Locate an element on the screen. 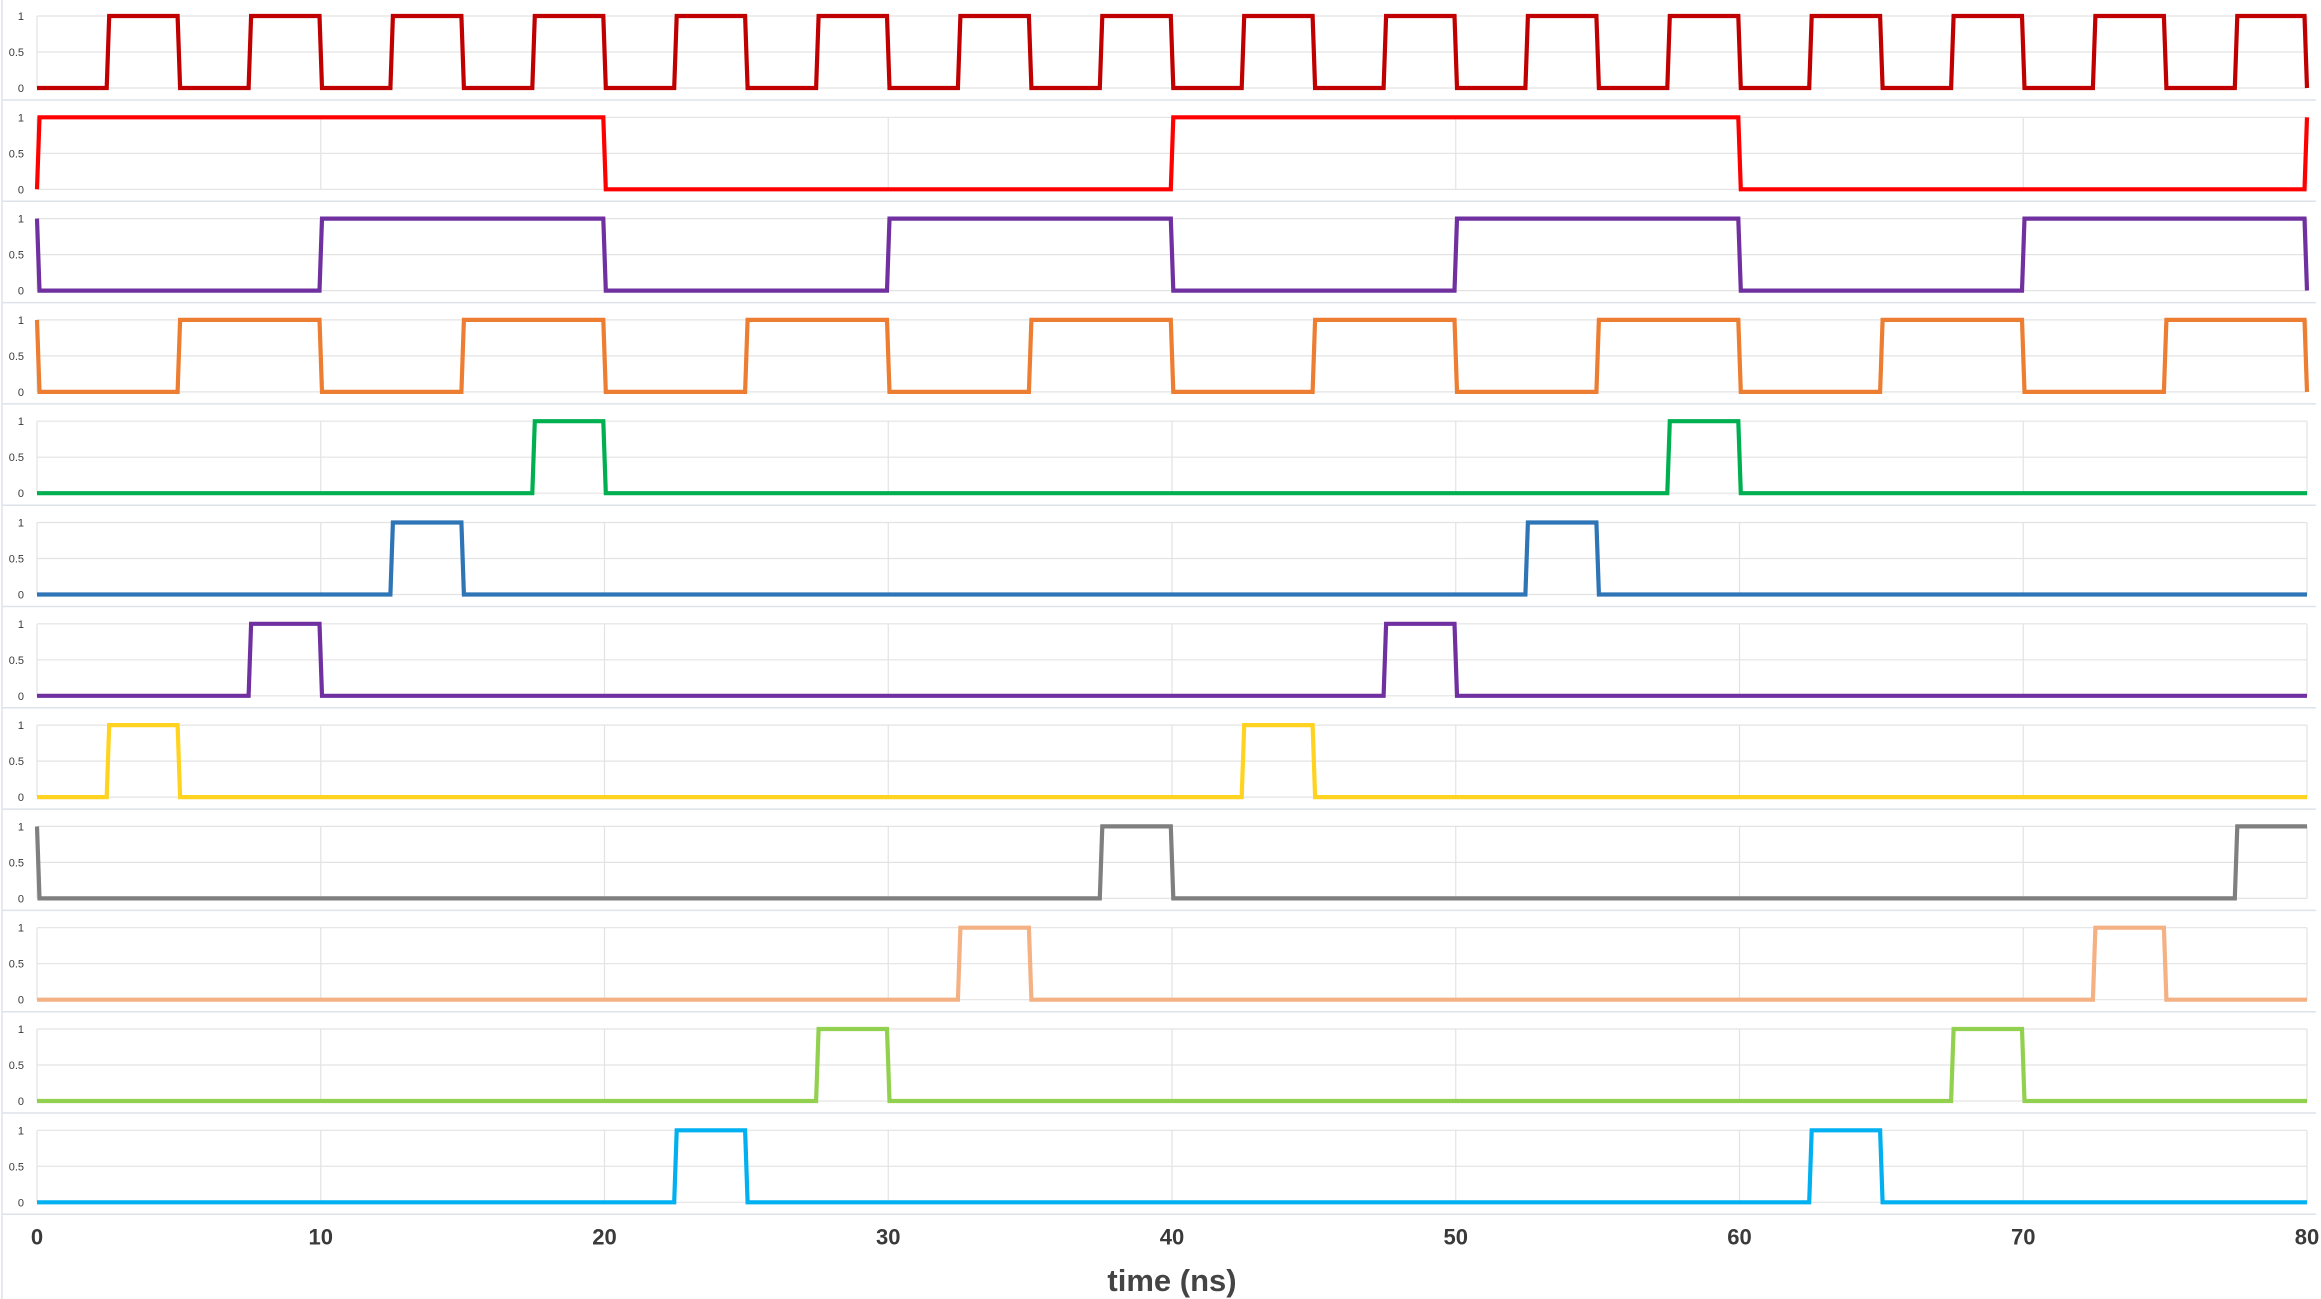 This screenshot has width=2321, height=1299. x-tick-label: 40 is located at coordinates (1172, 1236).